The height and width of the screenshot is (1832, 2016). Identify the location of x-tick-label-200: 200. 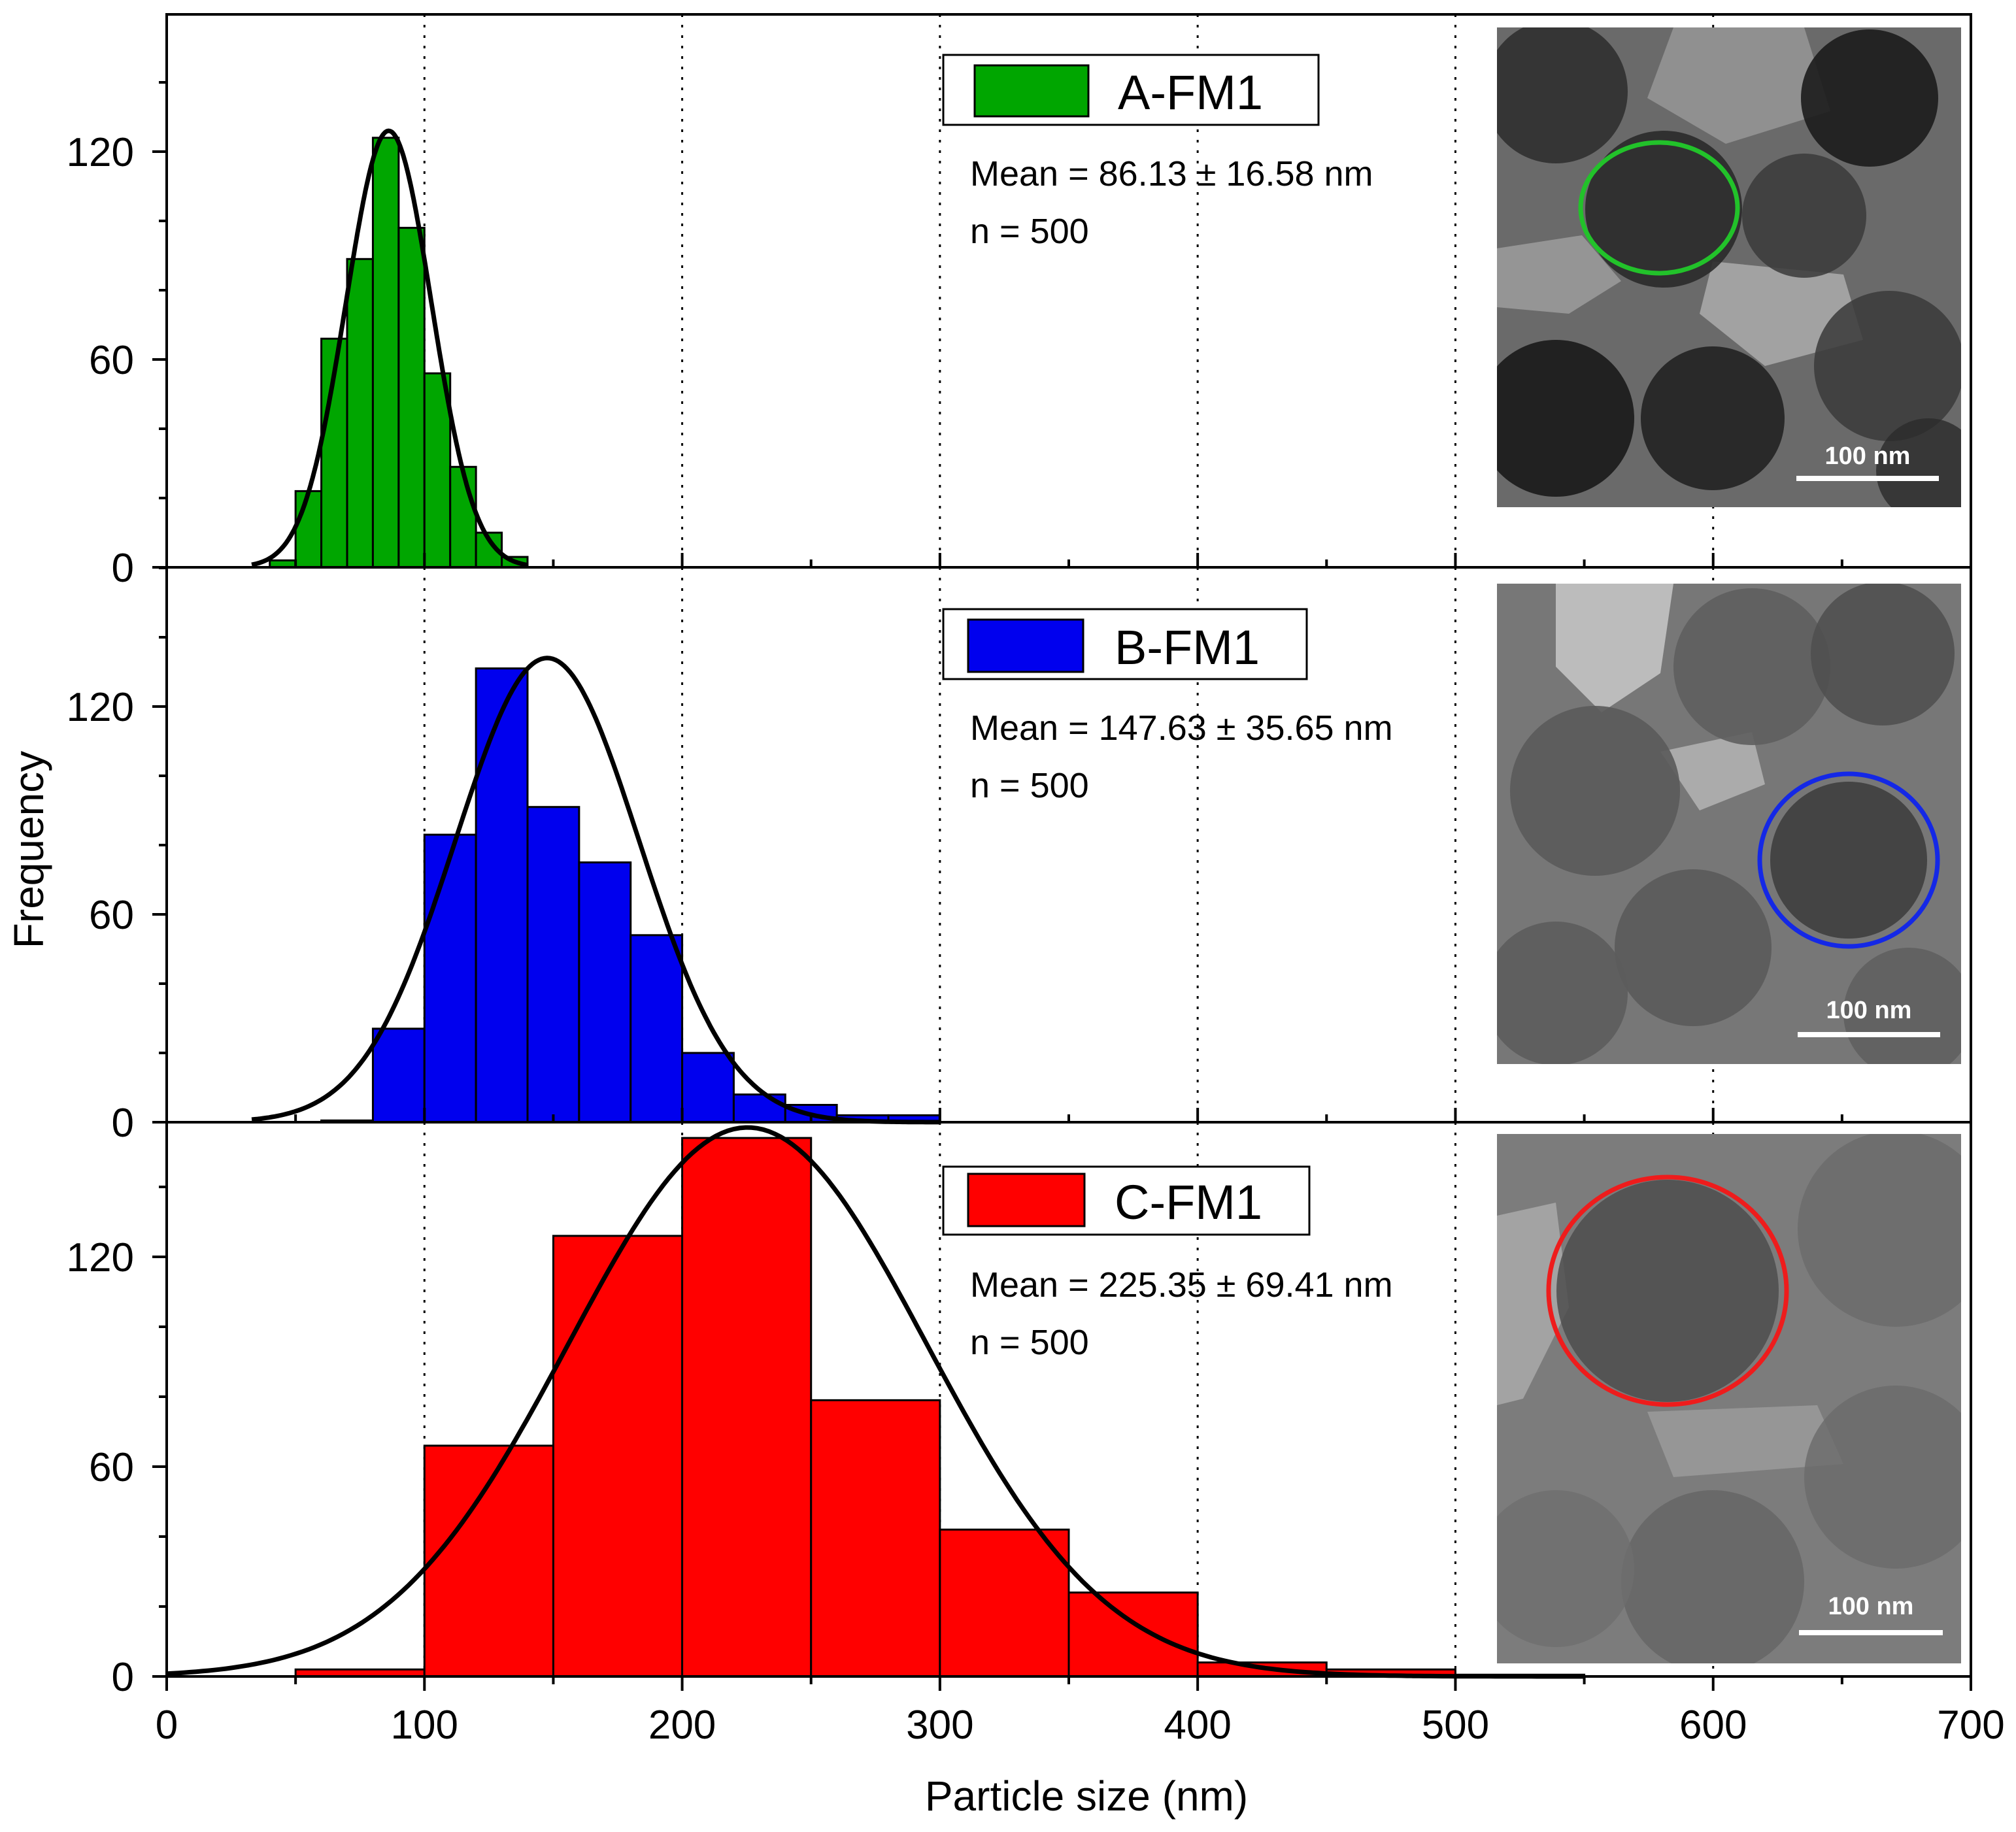
(682, 1725).